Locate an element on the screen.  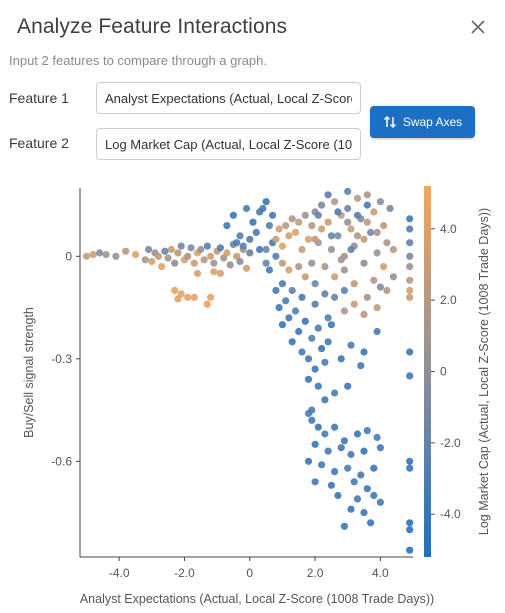
colorbar-tick-label: 4.0 is located at coordinates (448, 229).